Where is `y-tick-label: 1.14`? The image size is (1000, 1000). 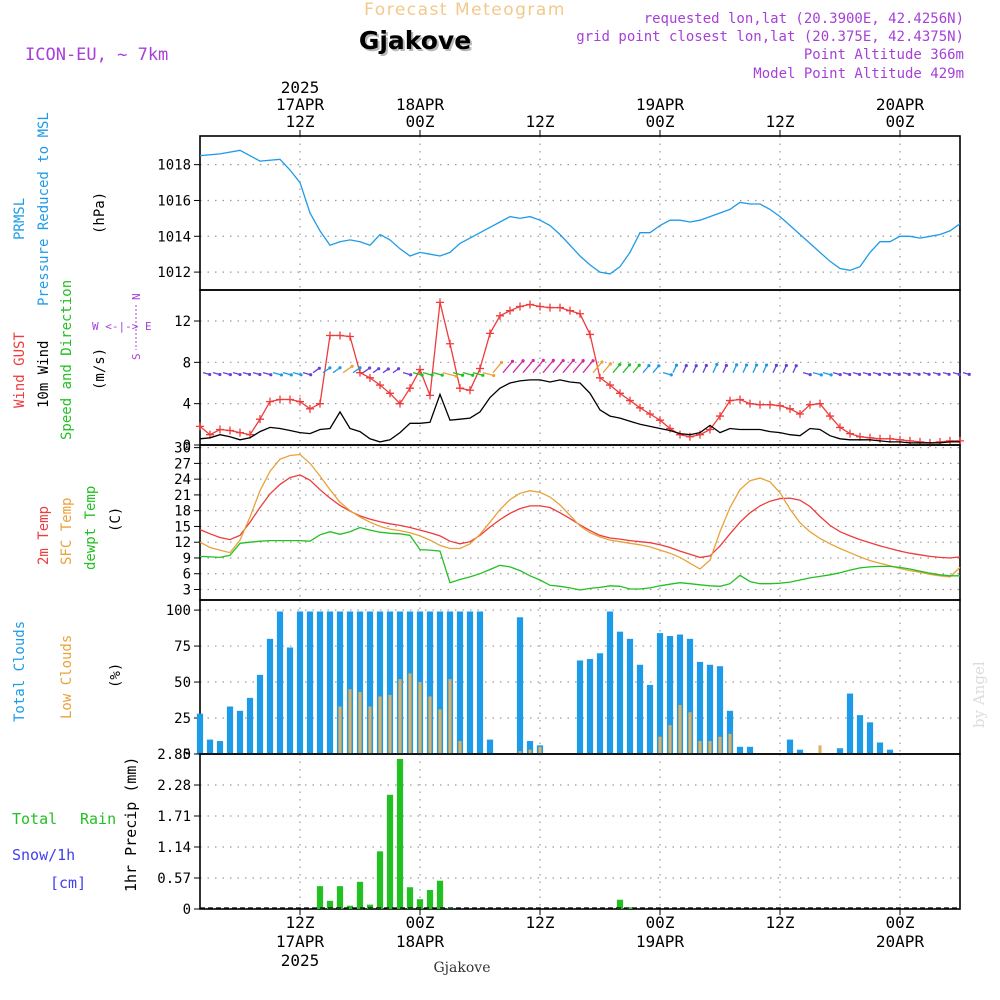
y-tick-label: 1.14 is located at coordinates (174, 848).